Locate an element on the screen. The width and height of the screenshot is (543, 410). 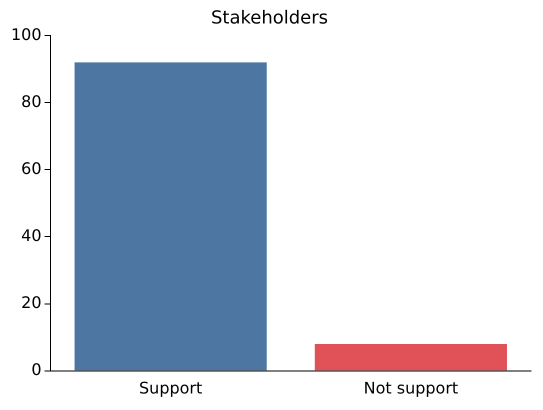
y-tick-label: 20 is located at coordinates (31, 302).